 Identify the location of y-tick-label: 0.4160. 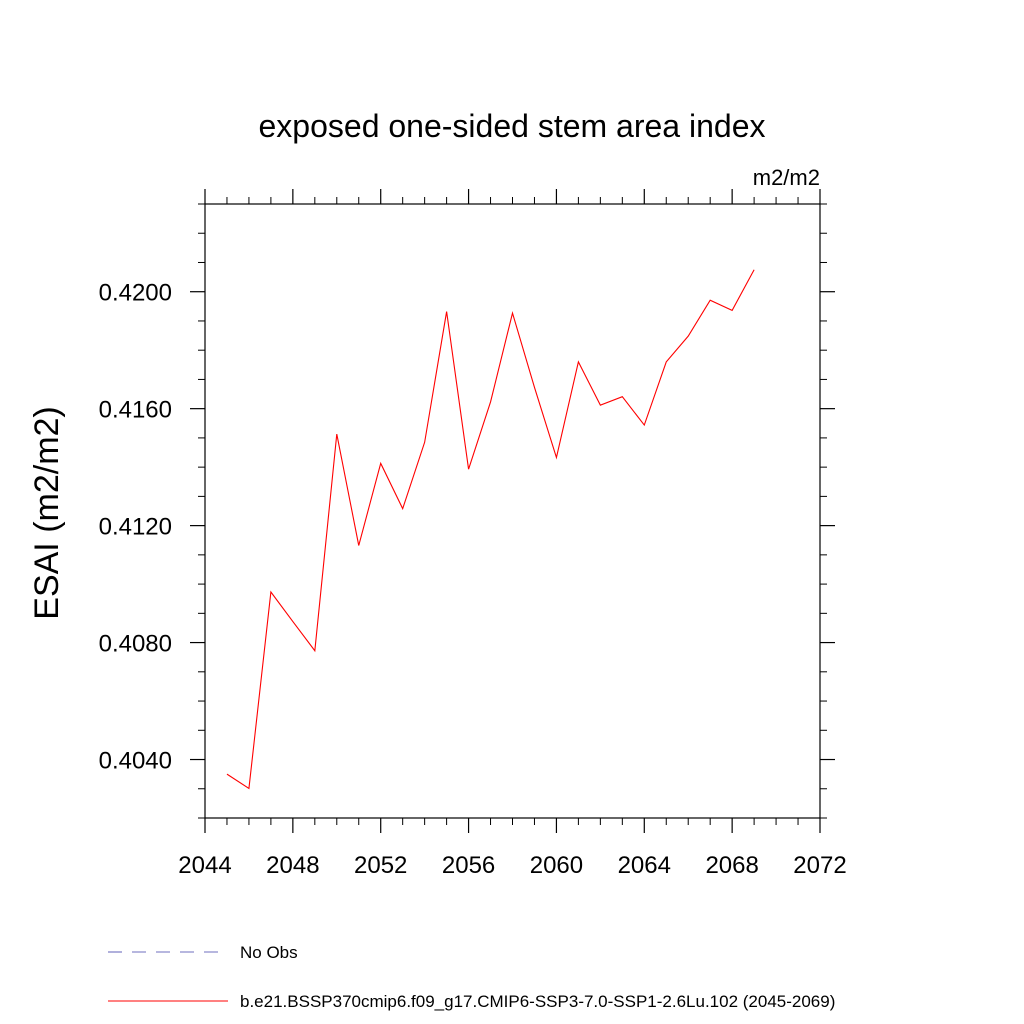
(135, 410).